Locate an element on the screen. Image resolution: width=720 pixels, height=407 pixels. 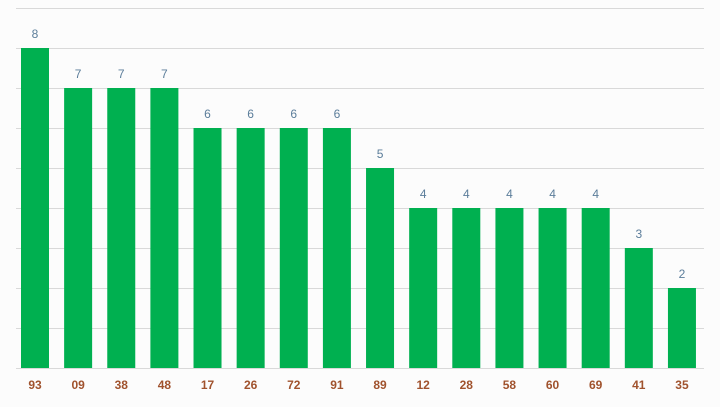
x-axis-tick-label: 60 is located at coordinates (553, 385).